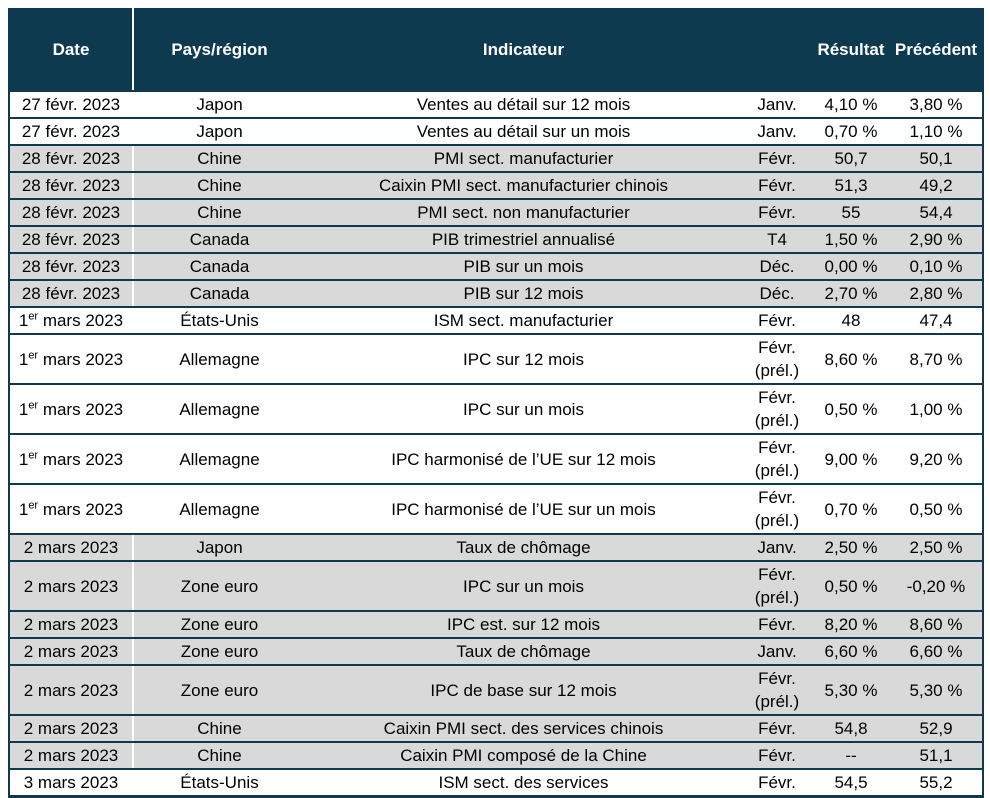 The height and width of the screenshot is (798, 990). I want to click on result-cell: 50,7, so click(851, 159).